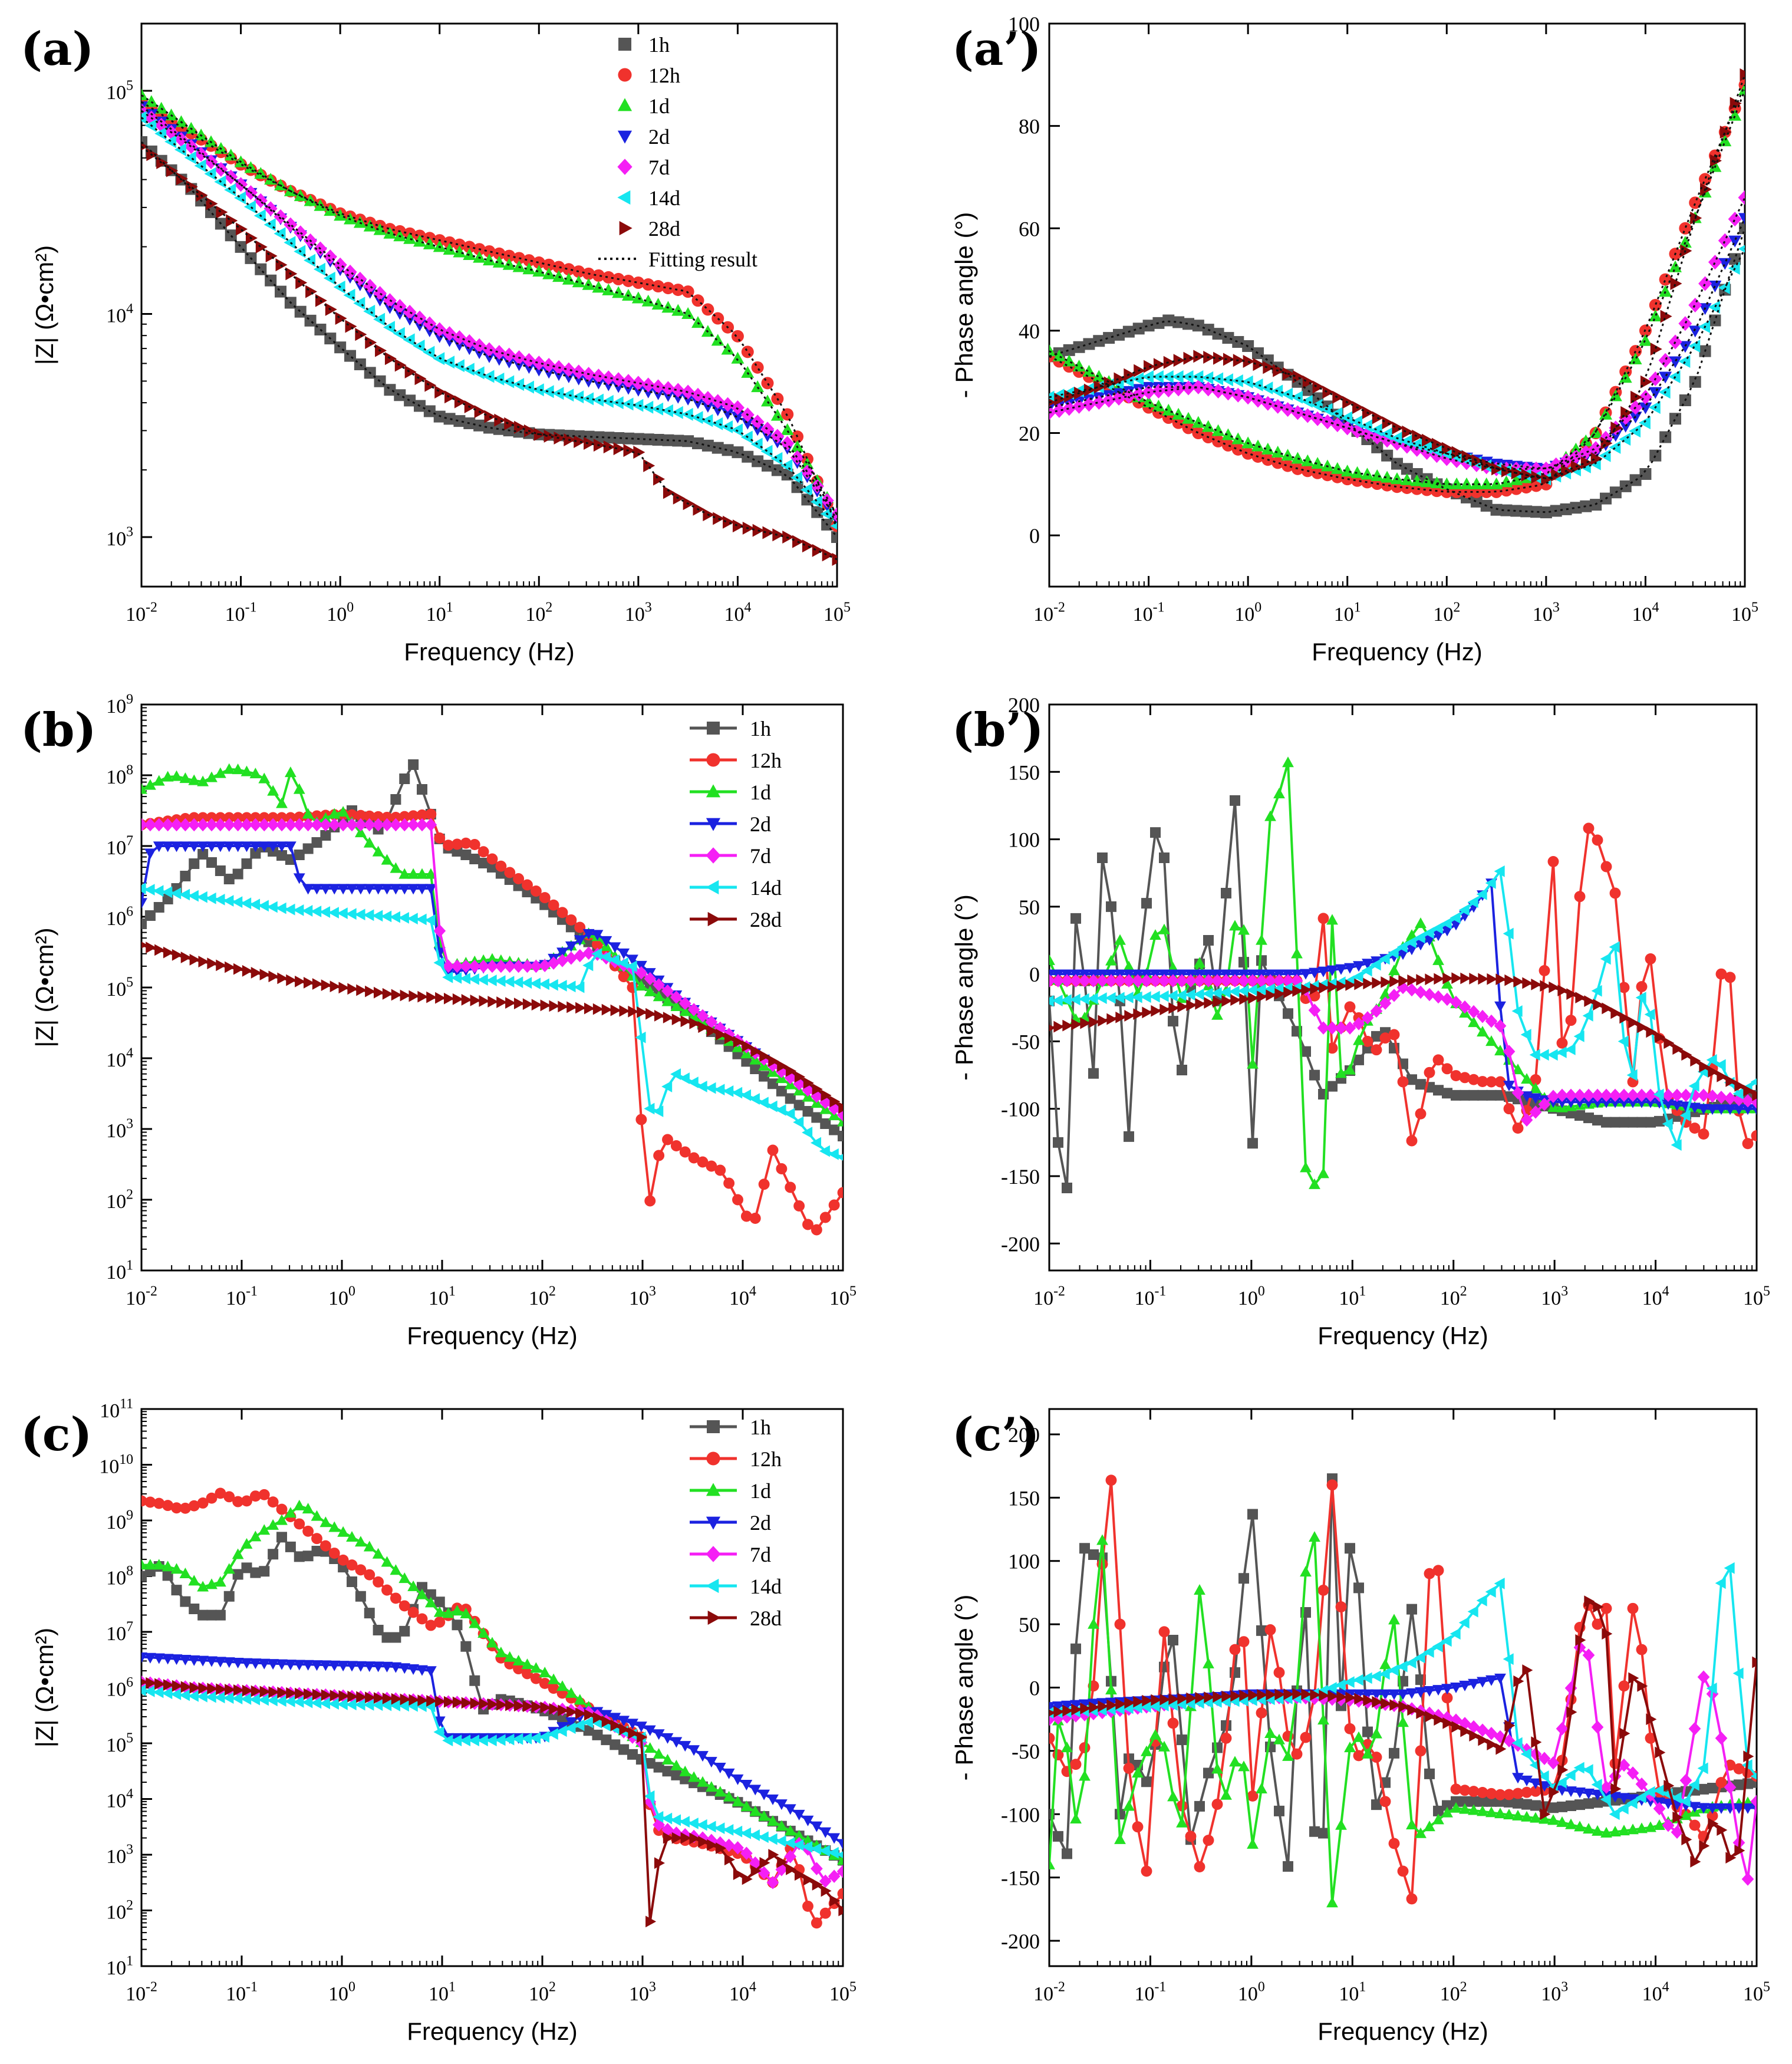 This screenshot has width=1792, height=2064. Describe the element at coordinates (642, 1992) in the screenshot. I see `x-tick-label: 10³` at that location.